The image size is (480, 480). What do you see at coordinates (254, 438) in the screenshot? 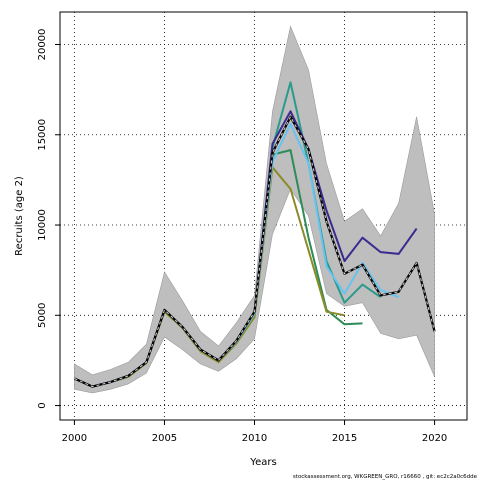
I see `x-tick-label: 2010` at bounding box center [254, 438].